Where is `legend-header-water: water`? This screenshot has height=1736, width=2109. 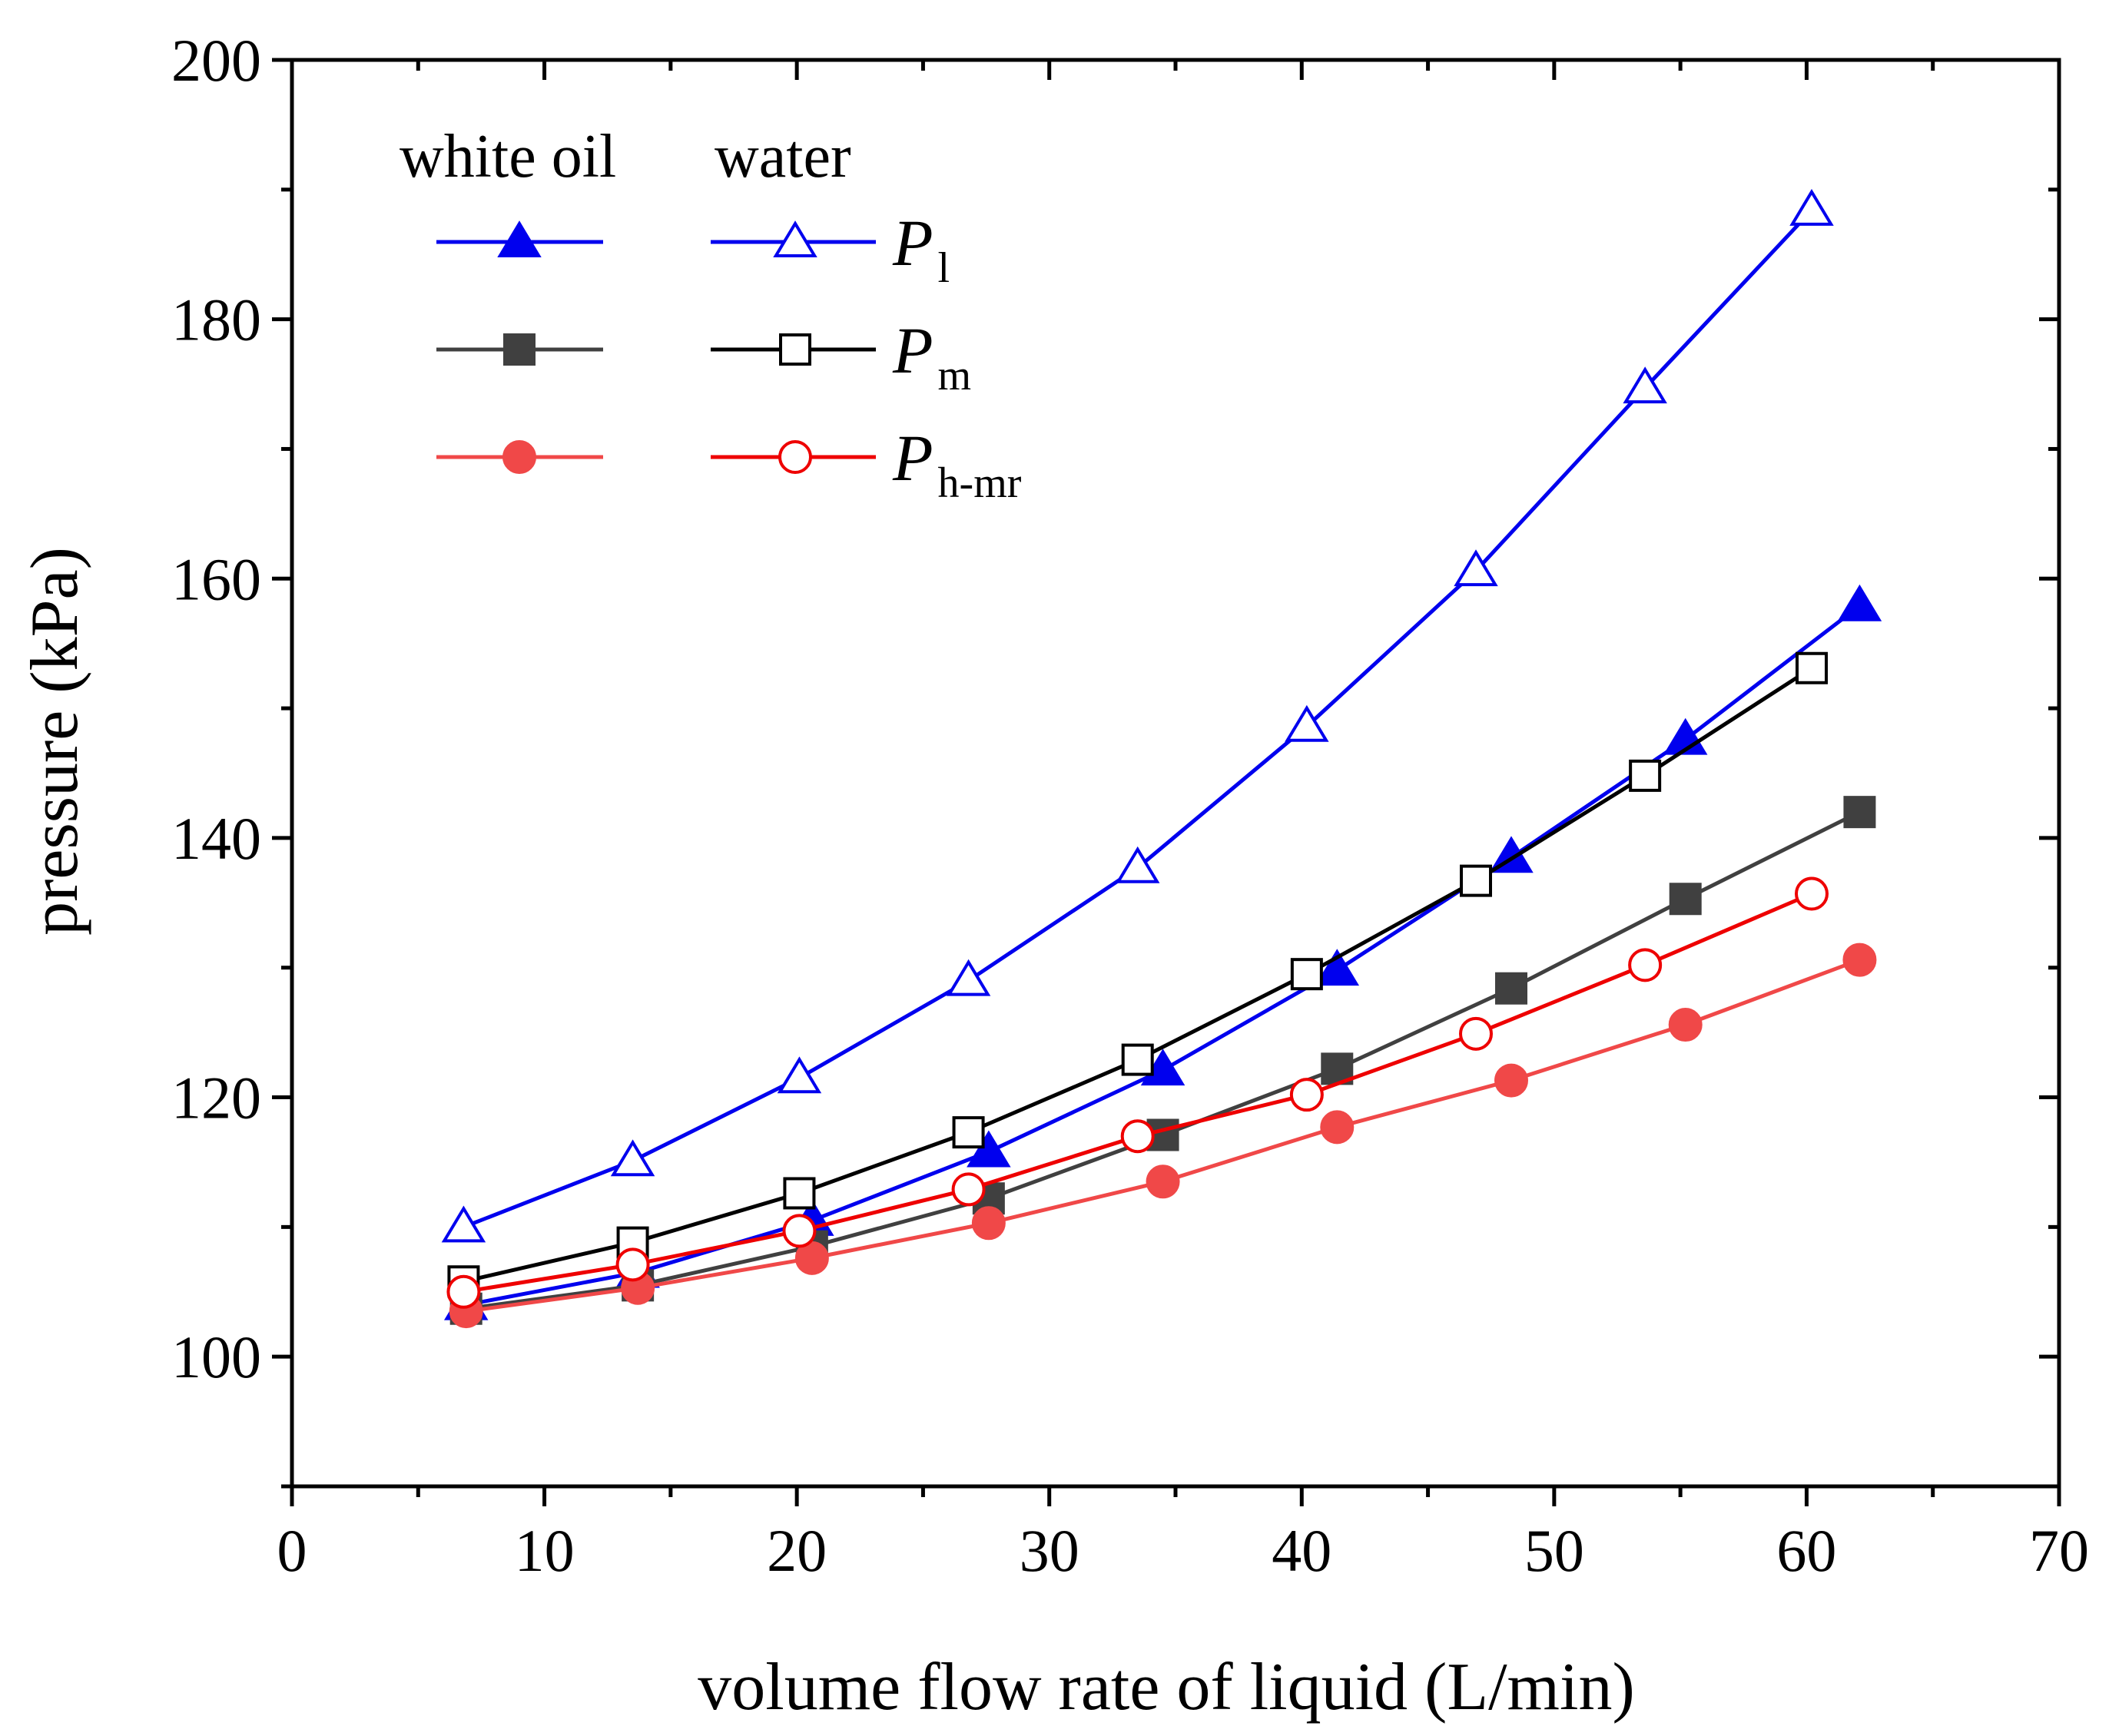
legend-header-water: water is located at coordinates (783, 157).